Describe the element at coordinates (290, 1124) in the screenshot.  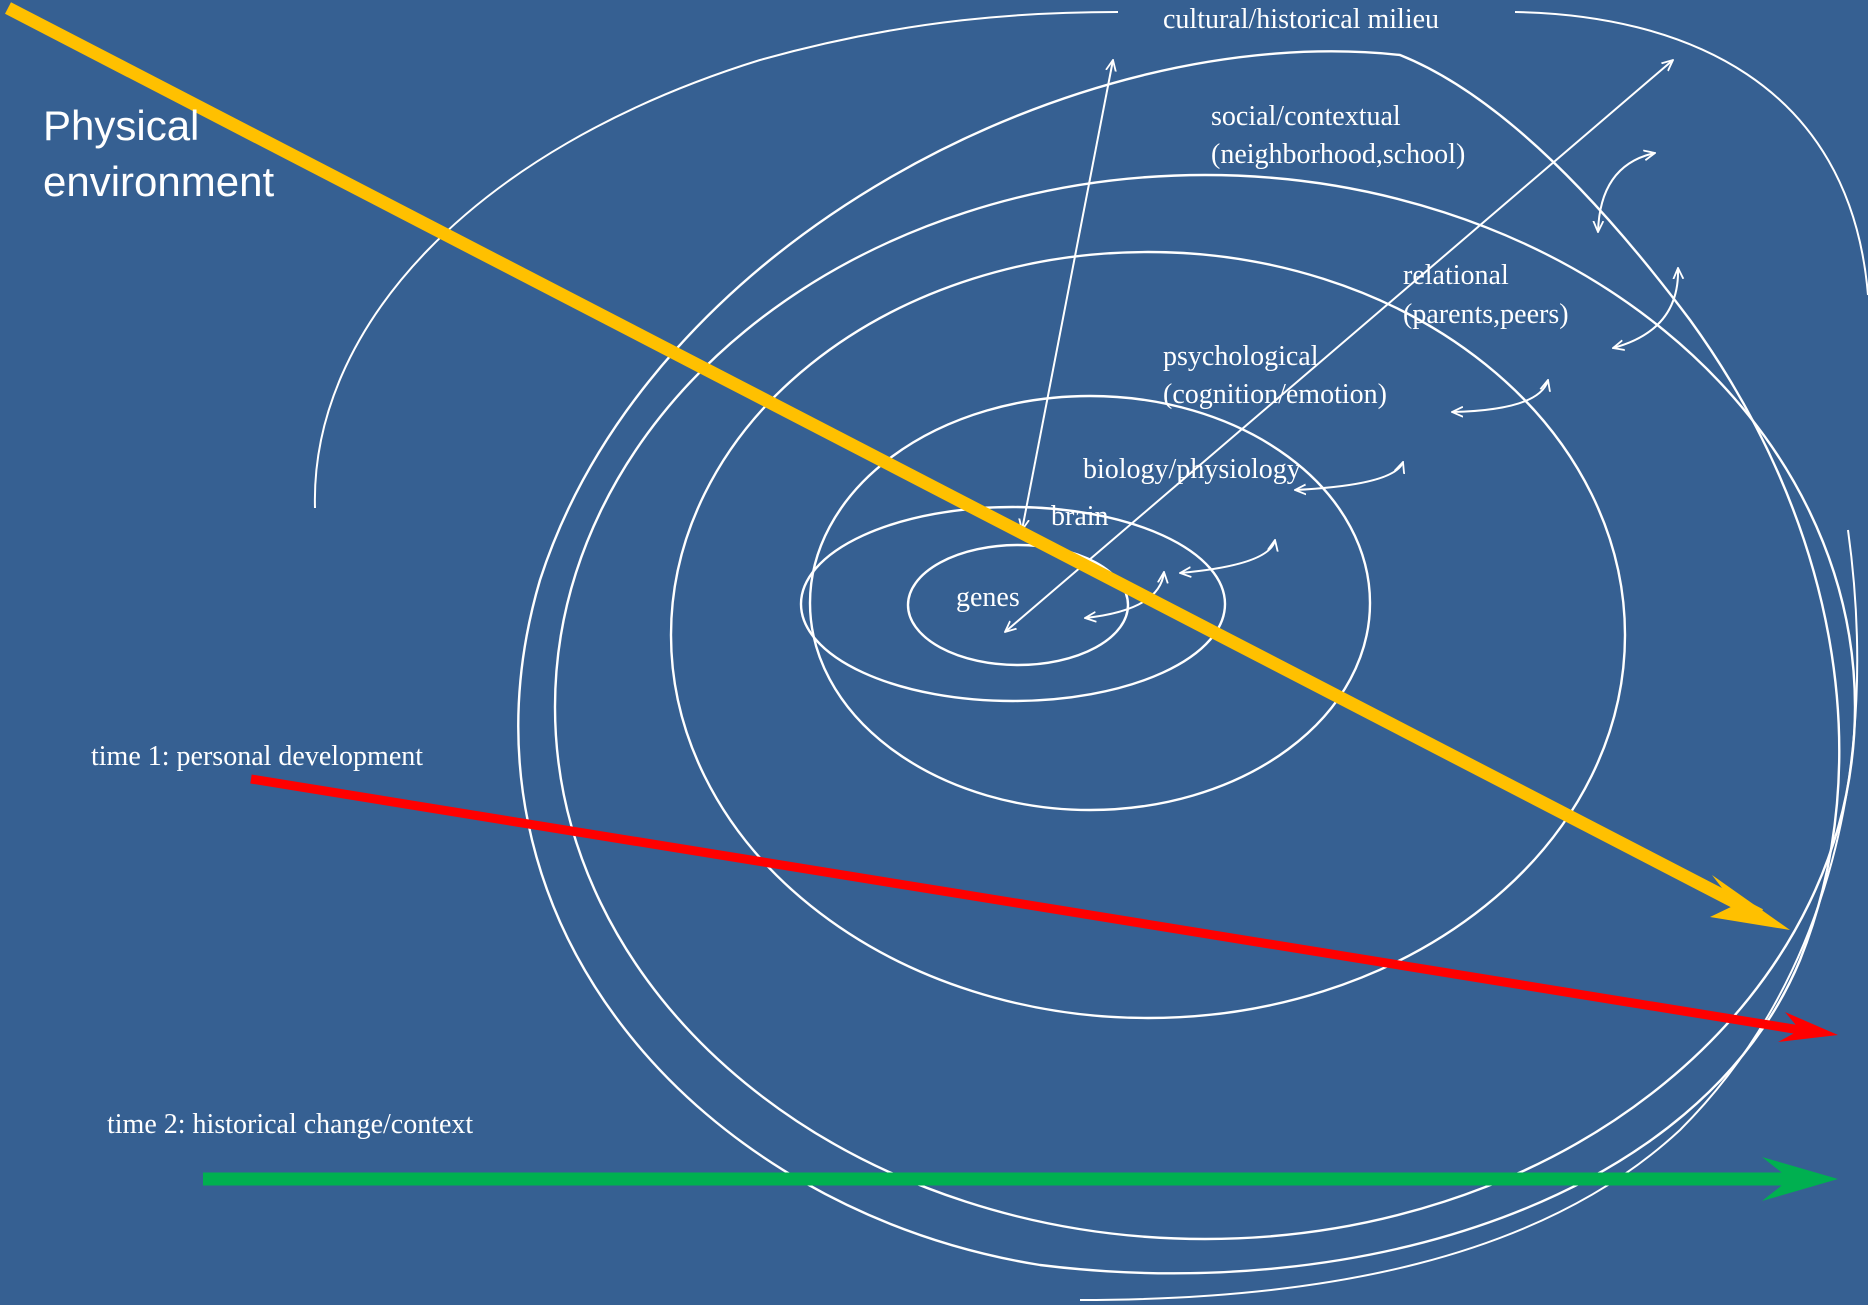
I see `label-time2: time 2: historical change/context` at that location.